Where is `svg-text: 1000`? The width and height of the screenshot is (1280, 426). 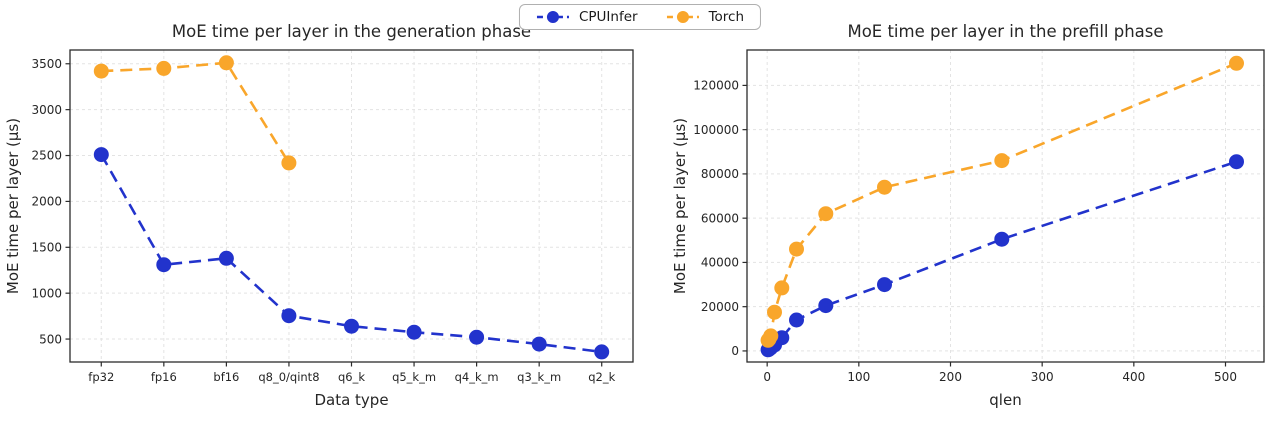
svg-text: 1000 is located at coordinates (46, 293).